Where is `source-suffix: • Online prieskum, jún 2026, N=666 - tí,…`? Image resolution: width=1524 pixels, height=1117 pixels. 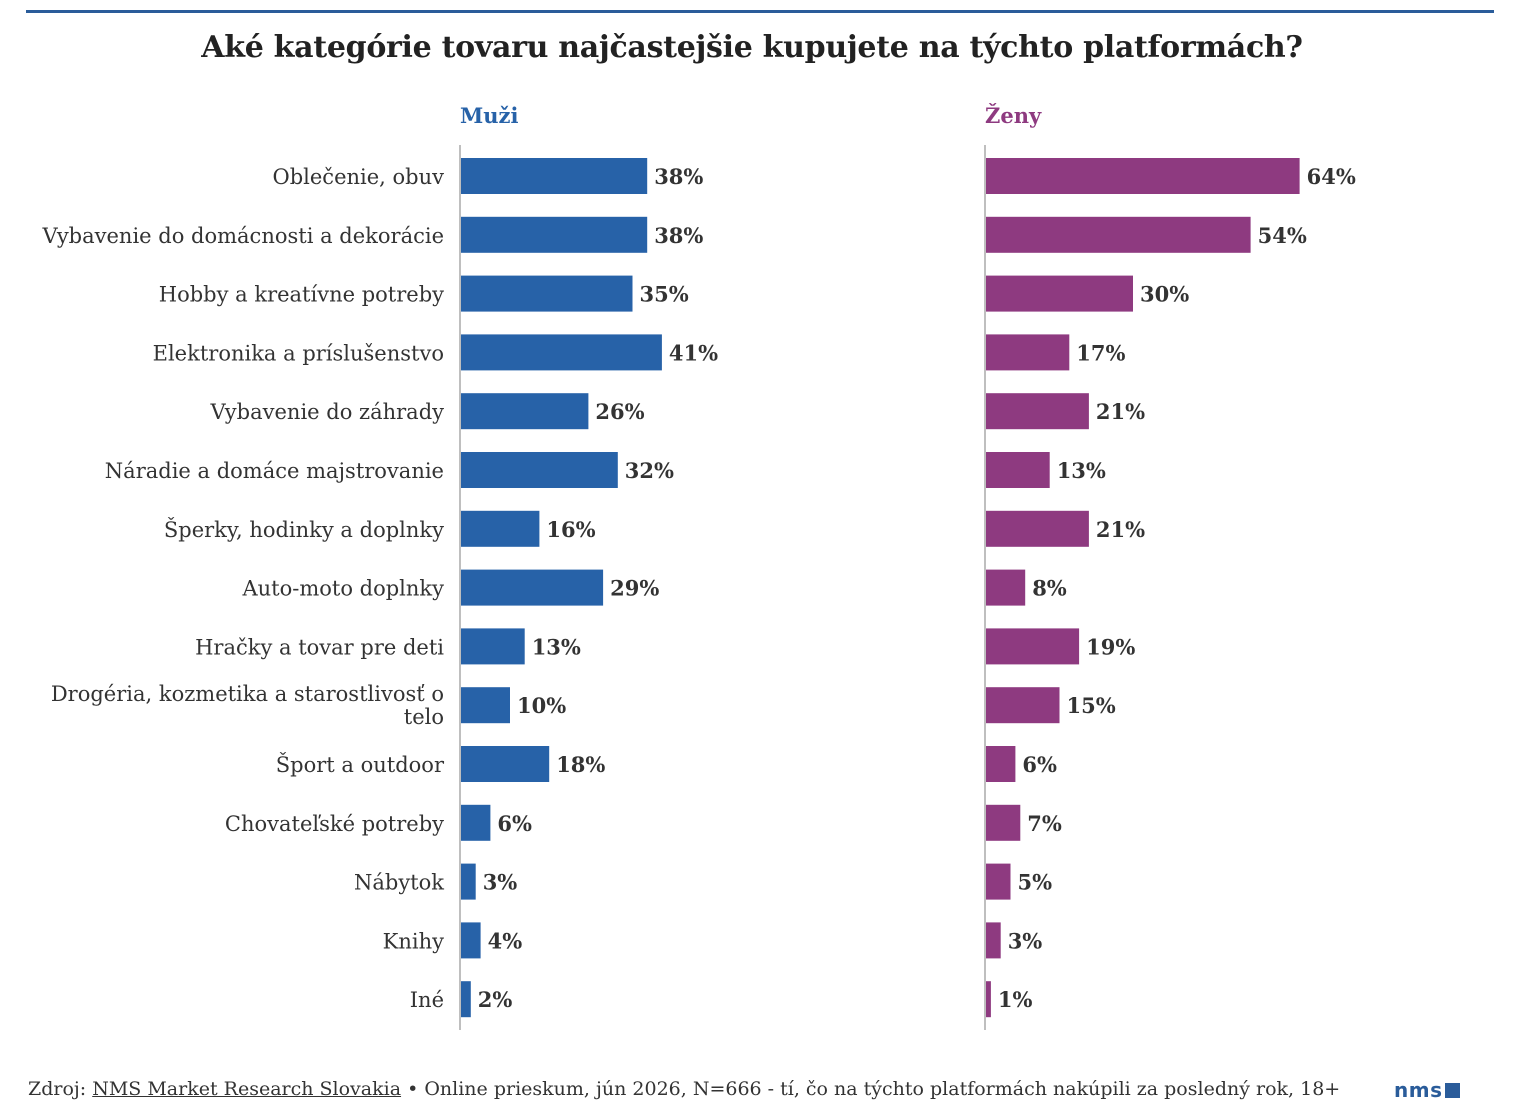 source-suffix: • Online prieskum, jún 2026, N=666 - tí,… is located at coordinates (871, 1089).